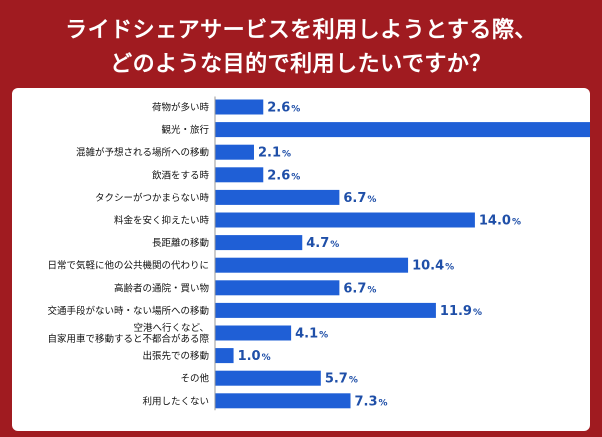 This screenshot has width=602, height=437. What do you see at coordinates (175, 401) in the screenshot?
I see `category-label: 利用したくない` at bounding box center [175, 401].